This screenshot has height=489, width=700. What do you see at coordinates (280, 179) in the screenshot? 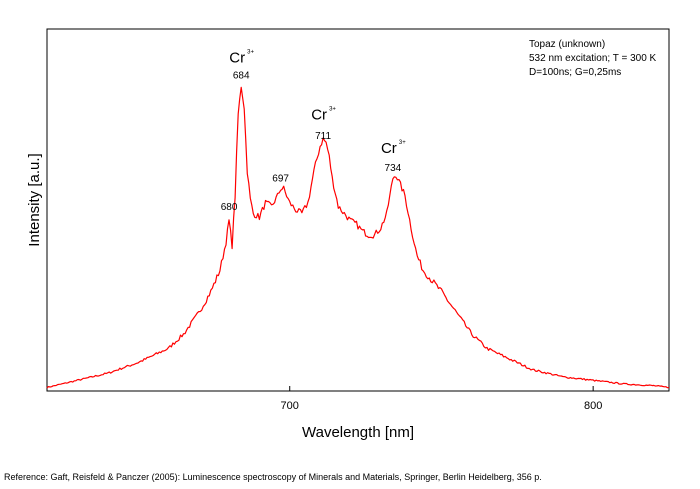
I see `peak-label: 697` at bounding box center [280, 179].